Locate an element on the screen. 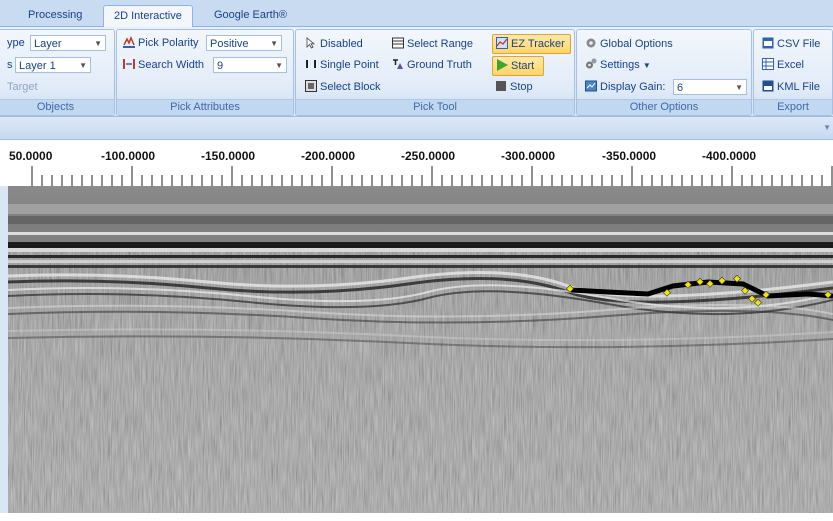  layer-value: Layer 1 is located at coordinates (37, 66).